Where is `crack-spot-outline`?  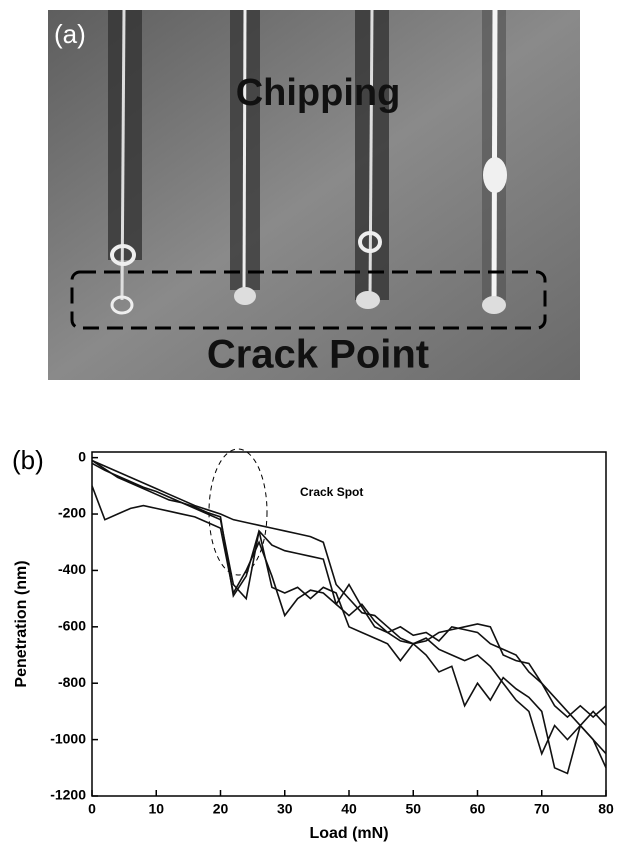 crack-spot-outline is located at coordinates (238, 512).